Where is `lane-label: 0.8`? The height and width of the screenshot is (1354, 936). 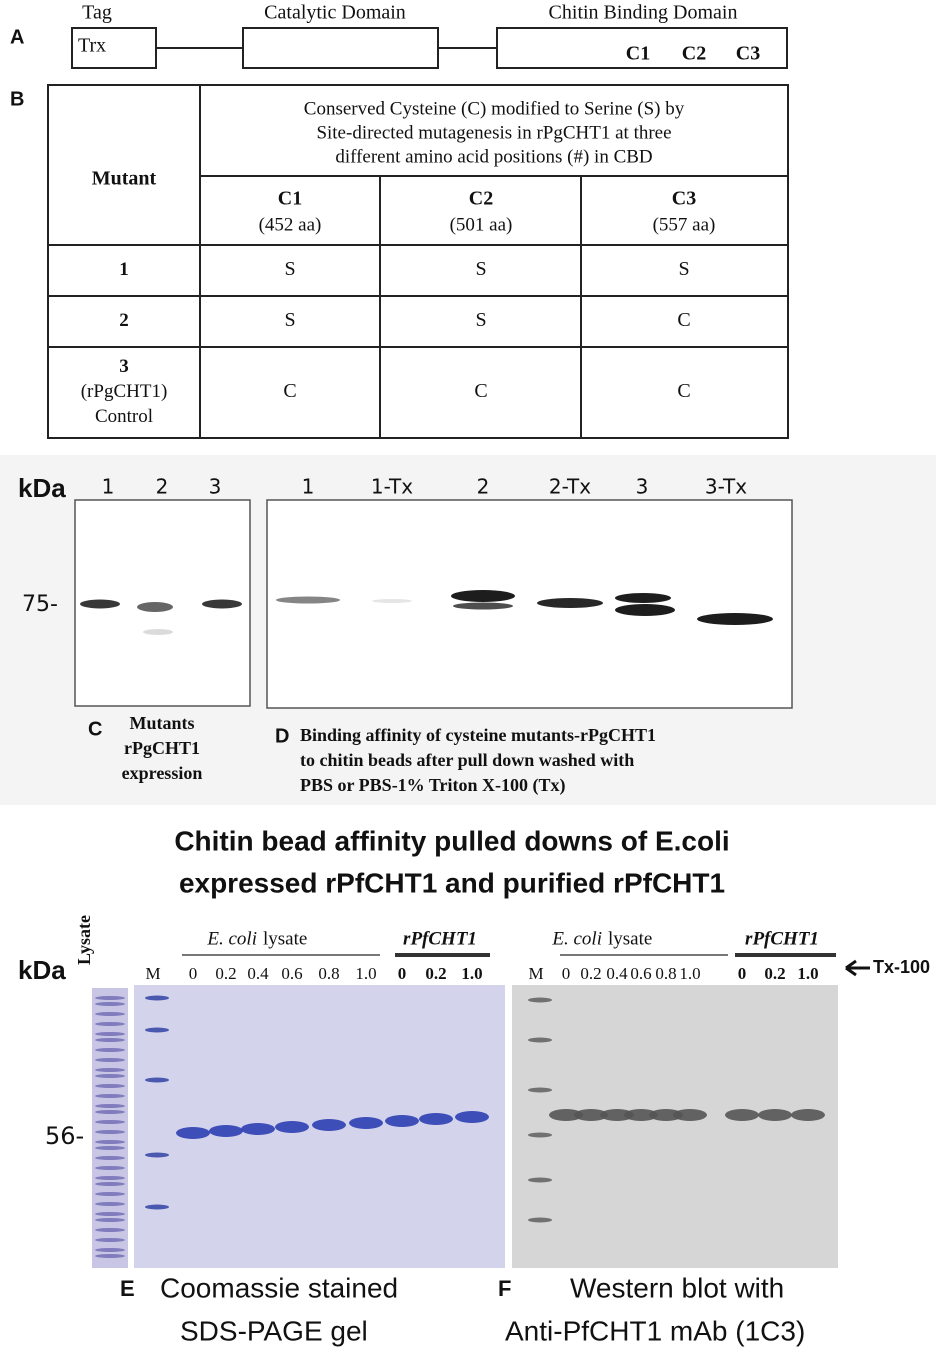
lane-label: 0.8 is located at coordinates (665, 973).